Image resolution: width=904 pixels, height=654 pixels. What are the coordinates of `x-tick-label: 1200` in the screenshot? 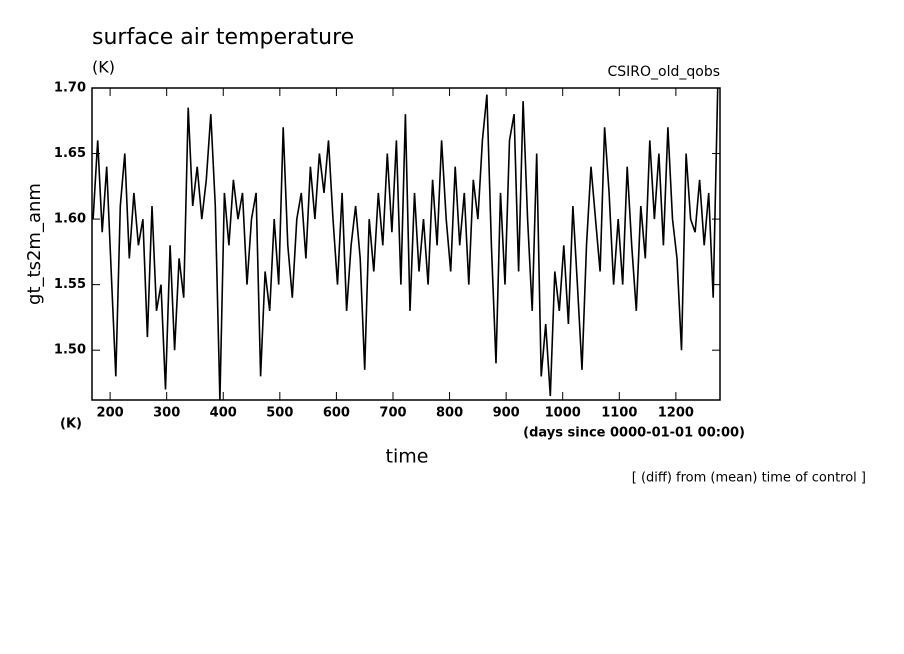 It's located at (676, 413).